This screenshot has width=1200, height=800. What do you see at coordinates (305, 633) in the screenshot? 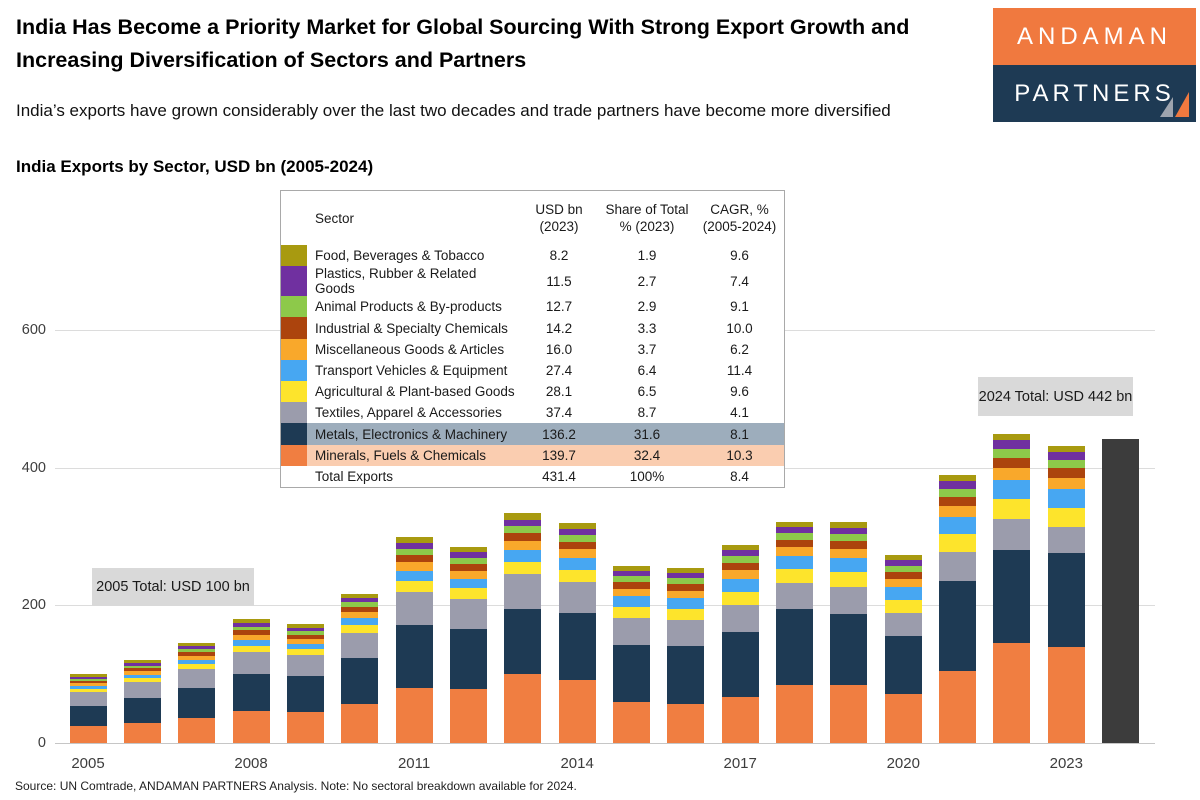
I see `segment-2009-animal-products-by-products` at bounding box center [305, 633].